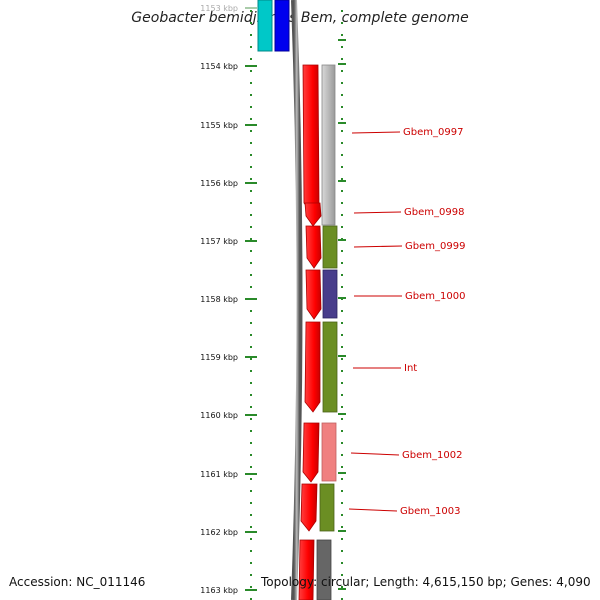 The image size is (600, 600). I want to click on gene-label: Gbem_1002, so click(432, 455).